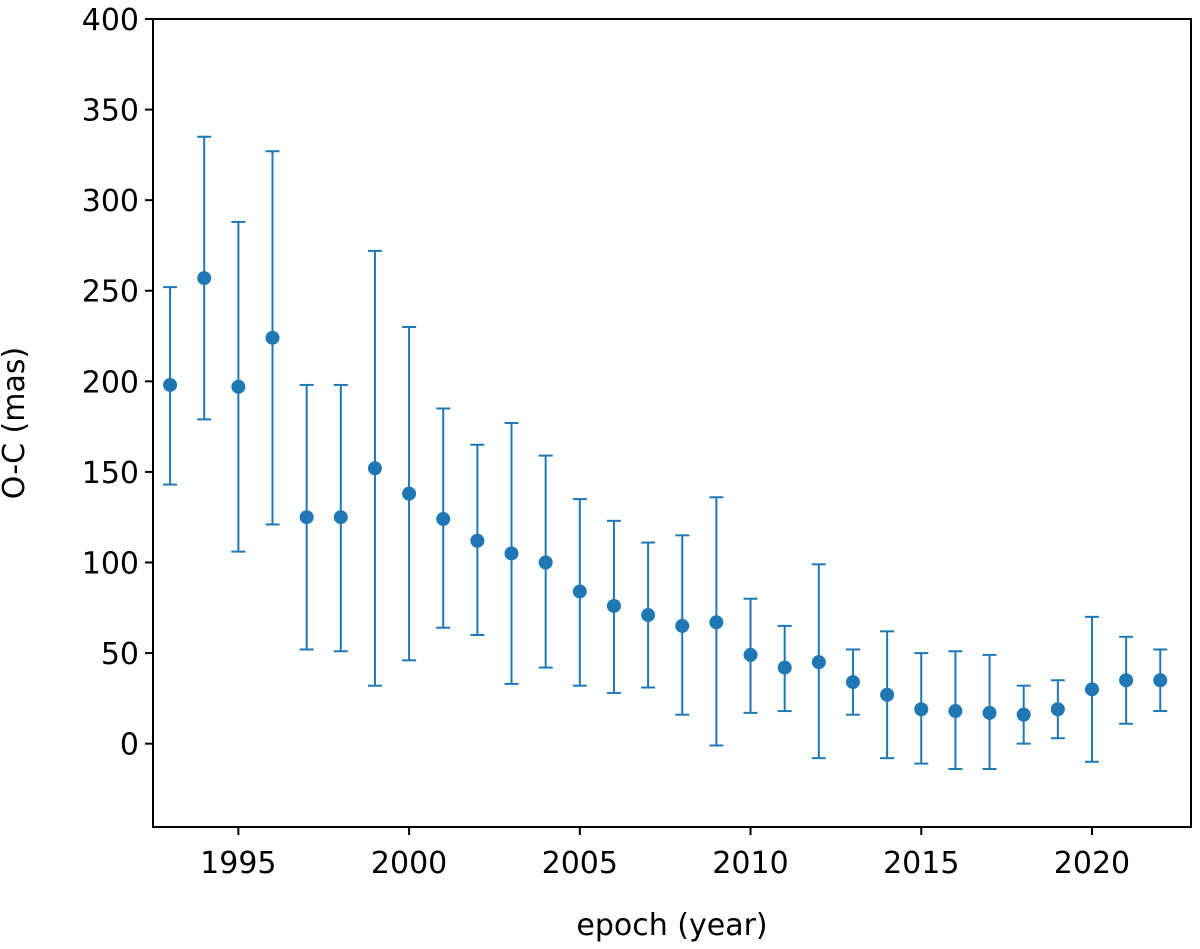 The image size is (1200, 949). Describe the element at coordinates (110, 292) in the screenshot. I see `y-tick-label: 250` at that location.